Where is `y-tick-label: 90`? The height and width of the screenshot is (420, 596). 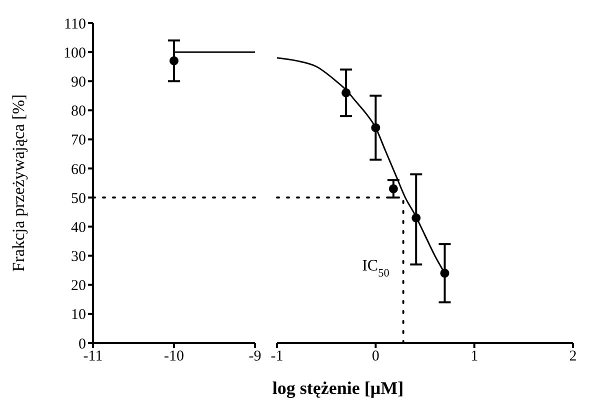 y-tick-label: 90 is located at coordinates (78, 82).